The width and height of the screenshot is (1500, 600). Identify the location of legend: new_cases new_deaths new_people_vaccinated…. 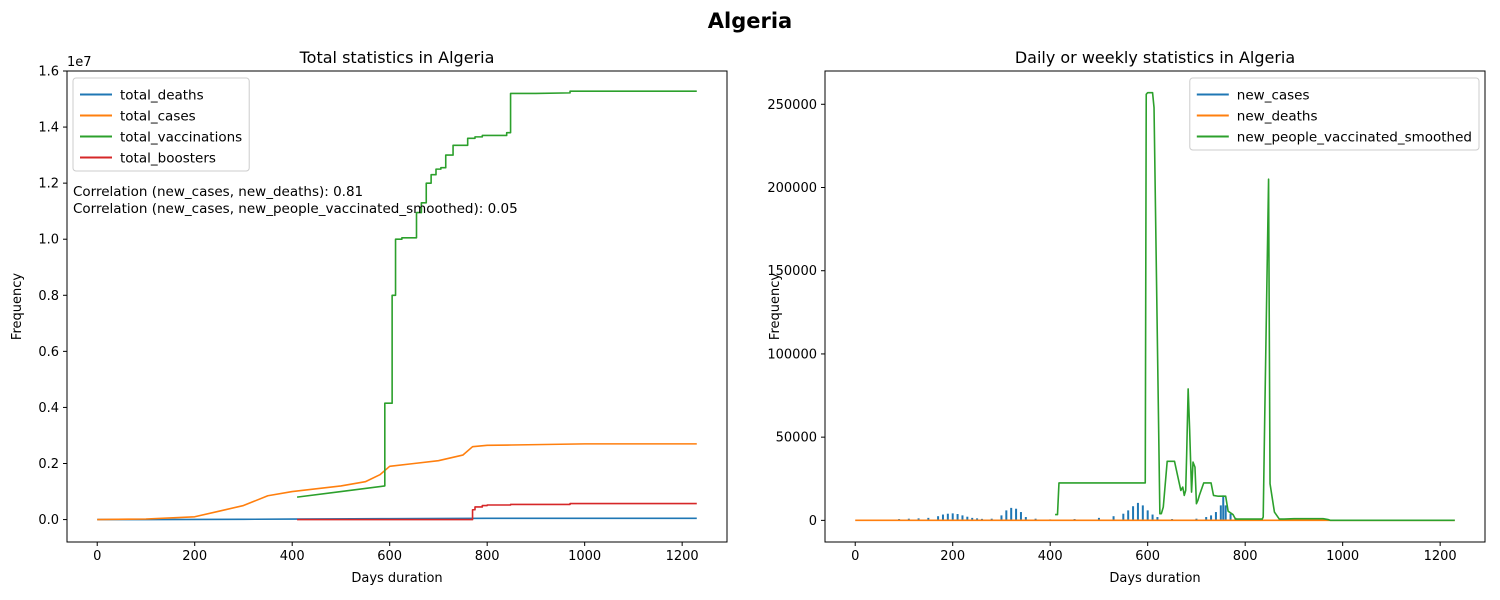
(1334, 114).